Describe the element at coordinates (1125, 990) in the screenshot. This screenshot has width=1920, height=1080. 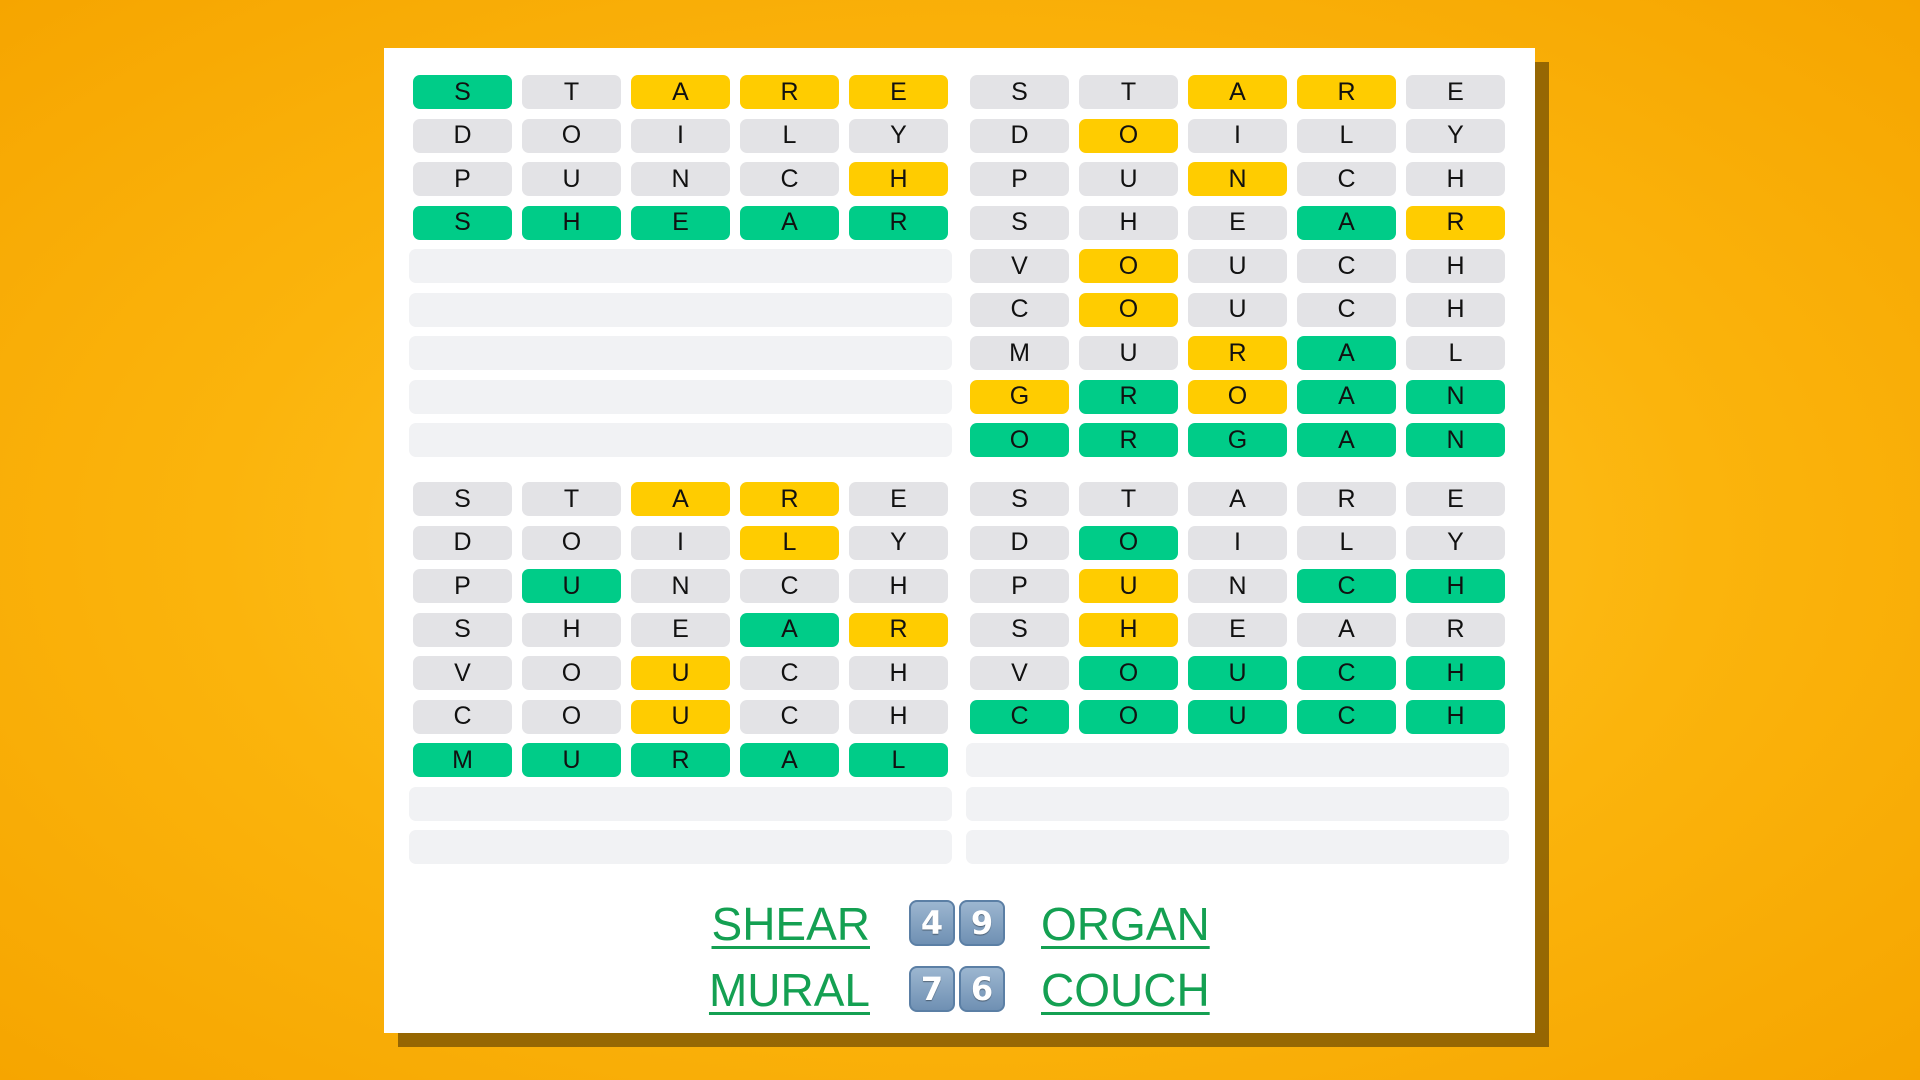
I see `solution-word-link: COUCH` at that location.